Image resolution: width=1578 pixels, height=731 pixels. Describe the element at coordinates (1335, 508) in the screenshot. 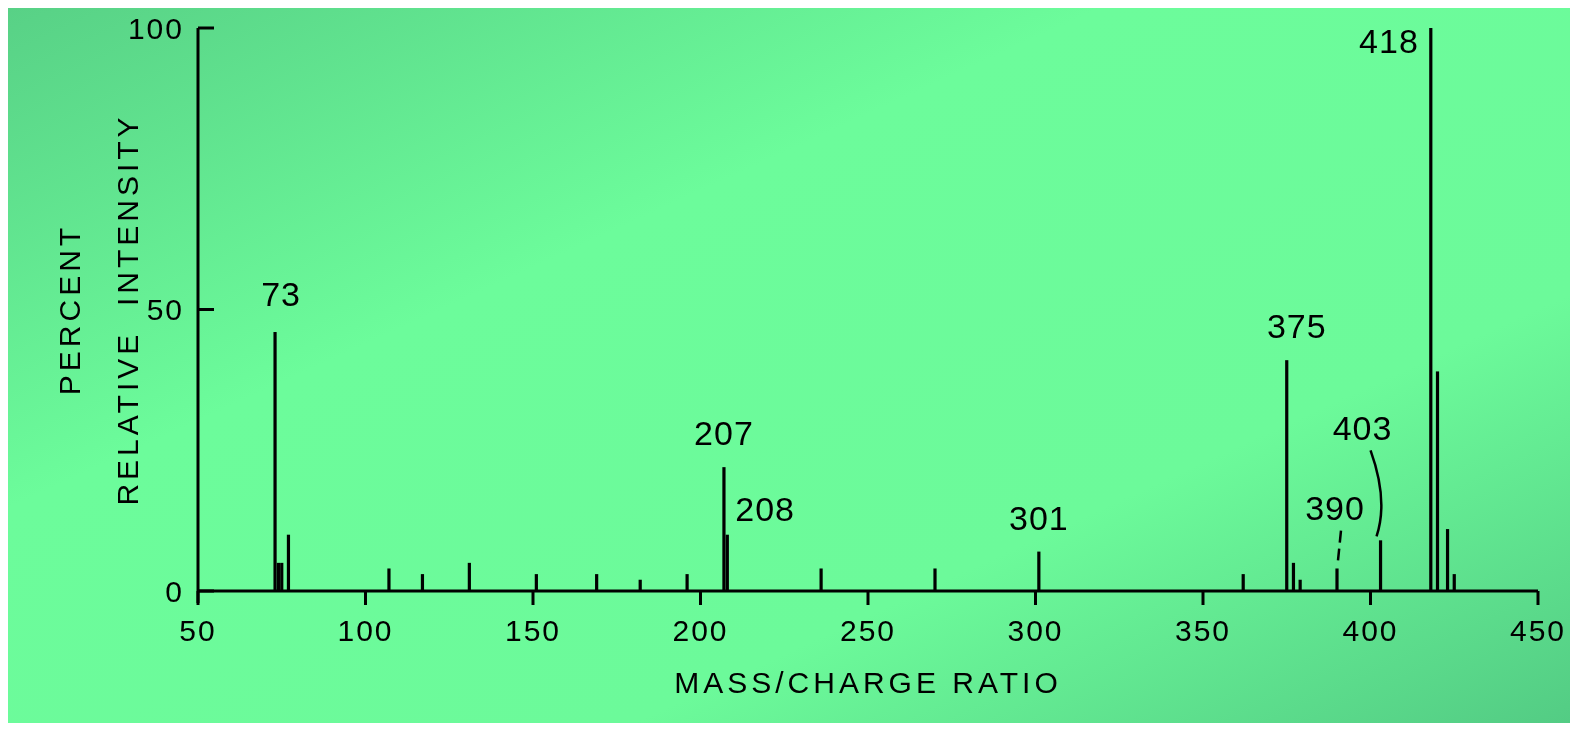

I see `annotation: 390` at that location.